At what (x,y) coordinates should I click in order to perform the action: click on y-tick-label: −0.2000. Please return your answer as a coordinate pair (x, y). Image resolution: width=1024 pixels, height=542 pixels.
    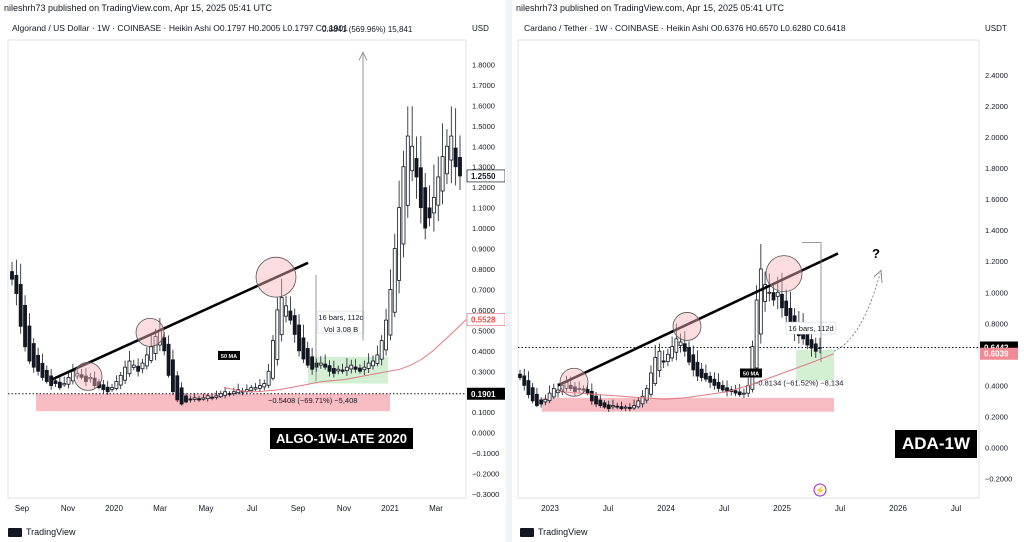
    Looking at the image, I should click on (998, 478).